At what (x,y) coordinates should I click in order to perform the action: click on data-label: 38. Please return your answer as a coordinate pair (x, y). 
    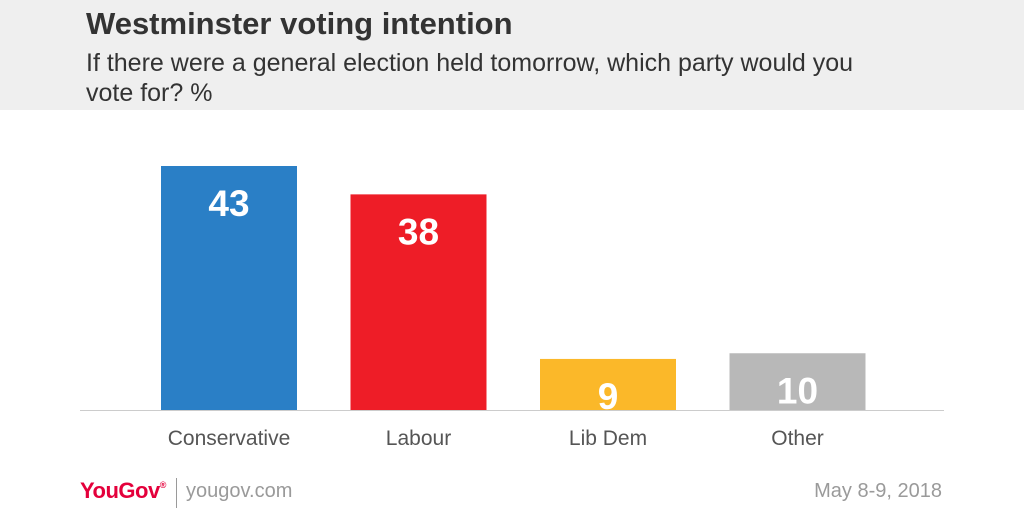
    Looking at the image, I should click on (418, 231).